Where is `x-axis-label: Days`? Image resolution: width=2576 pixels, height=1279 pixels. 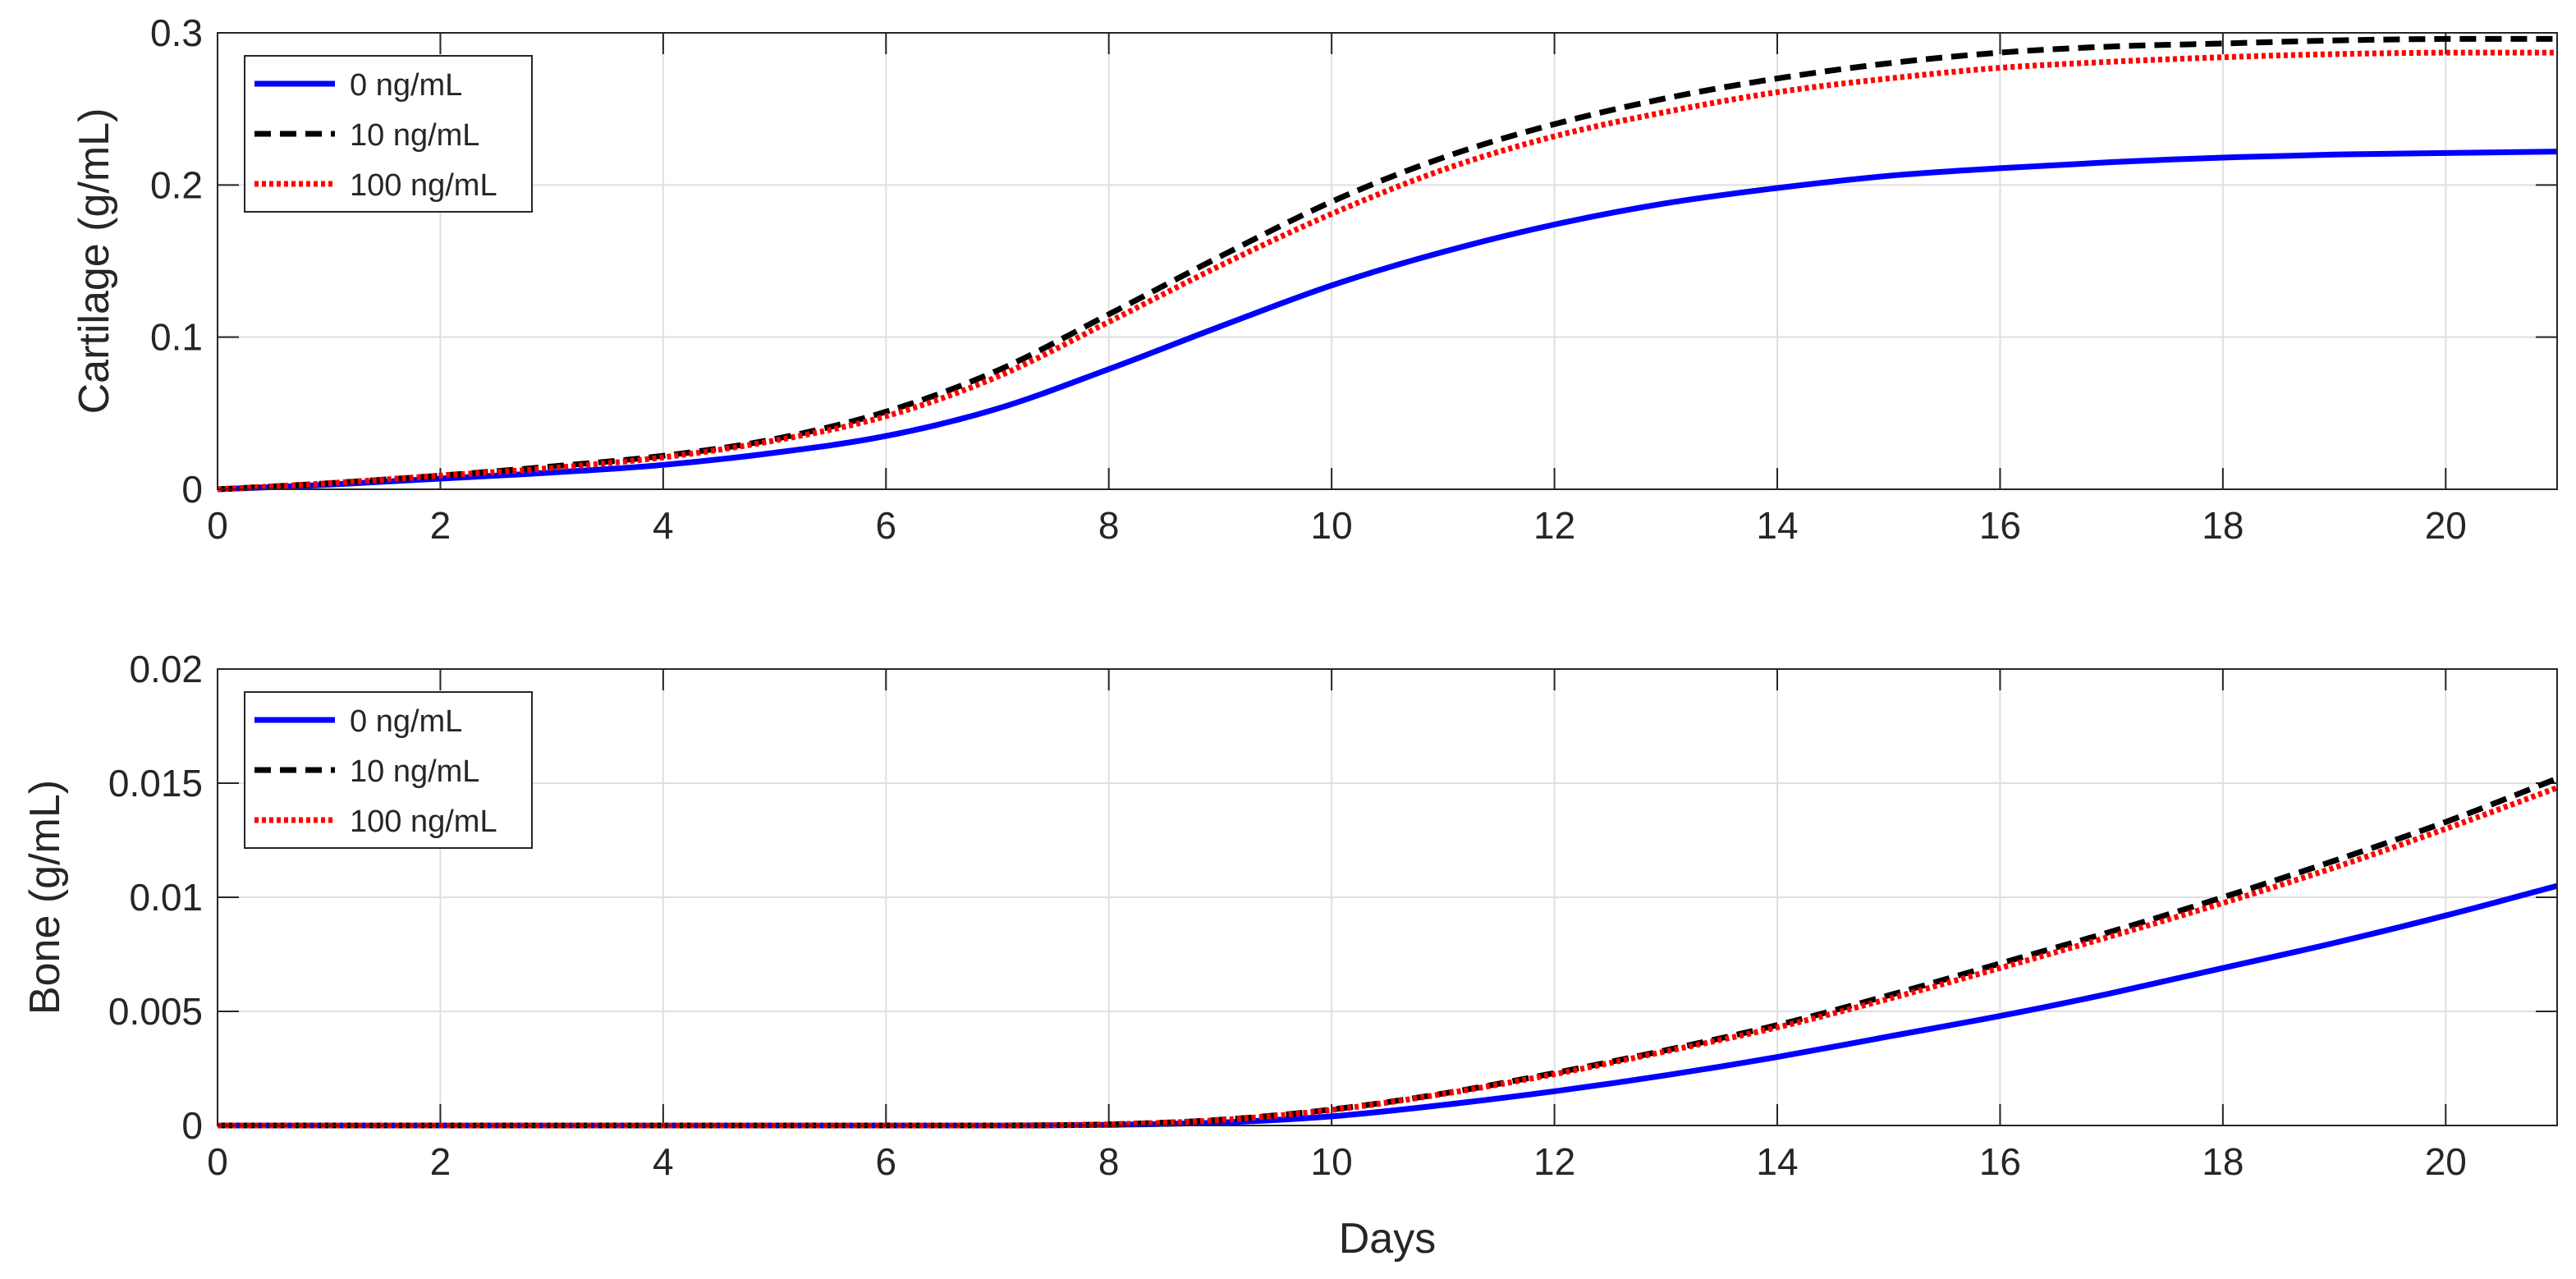
x-axis-label: Days is located at coordinates (1388, 1239).